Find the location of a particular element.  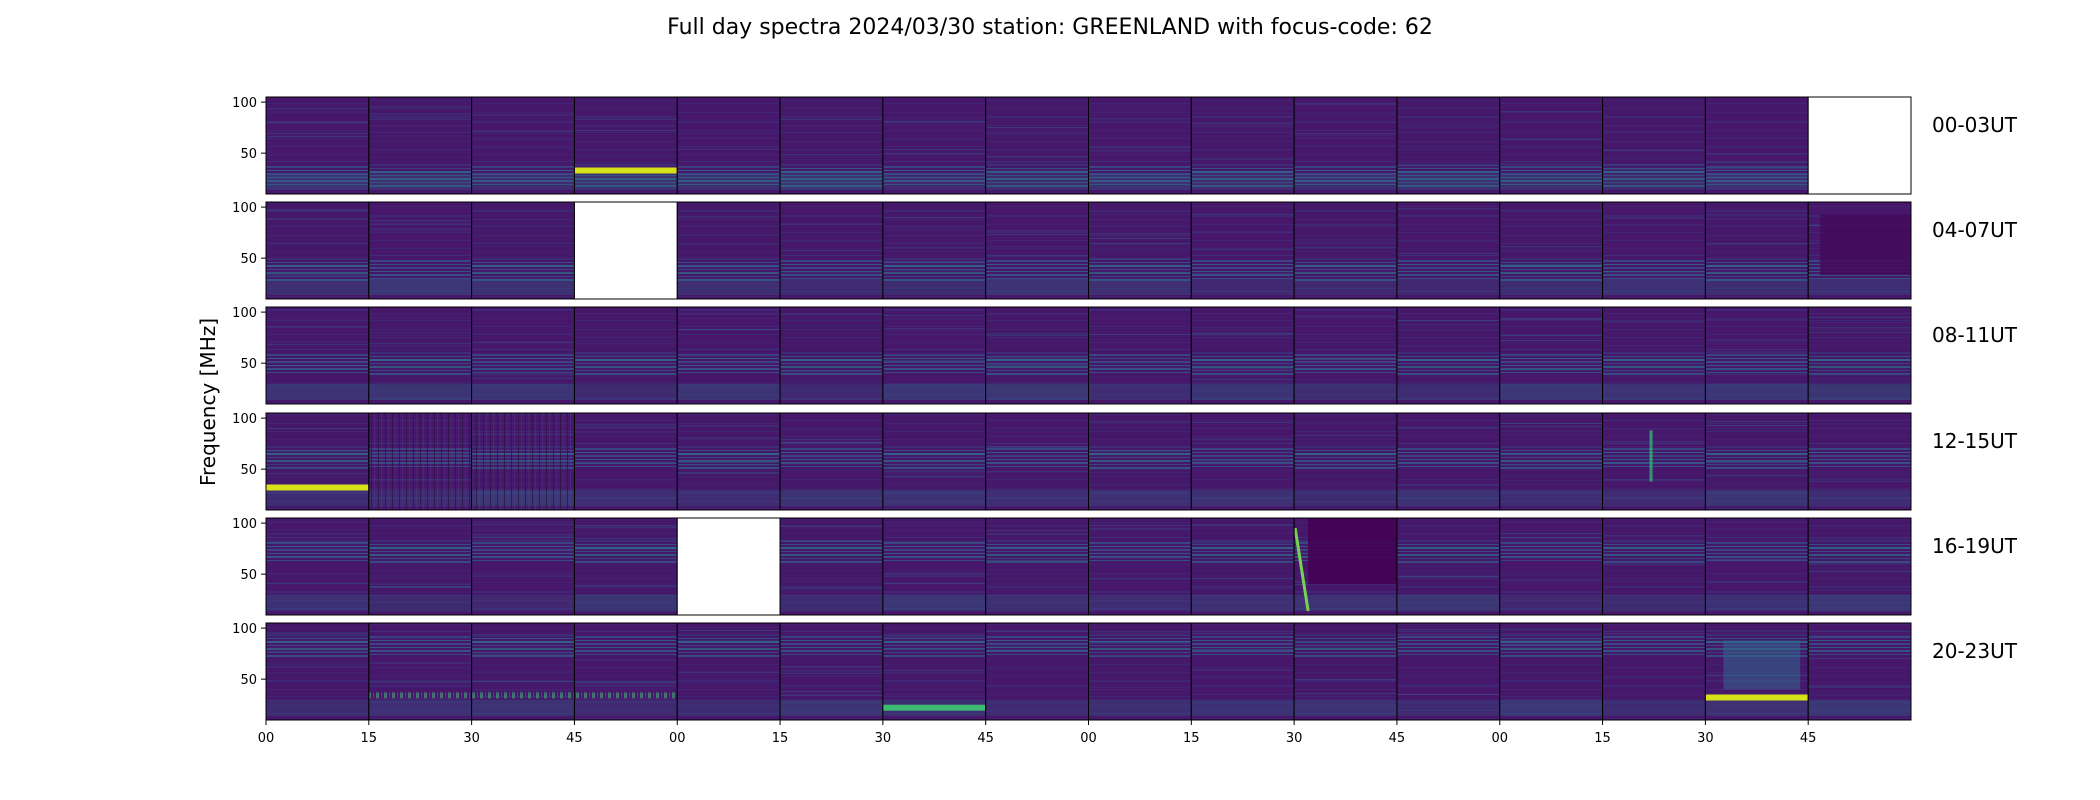

broadband-region is located at coordinates (1762, 665).